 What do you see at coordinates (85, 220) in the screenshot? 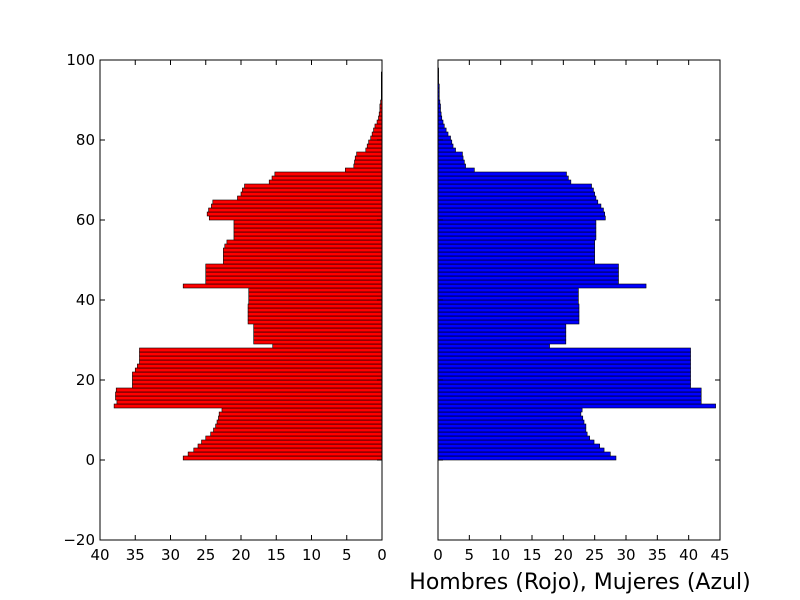
I see `y-tick-label: 60` at bounding box center [85, 220].